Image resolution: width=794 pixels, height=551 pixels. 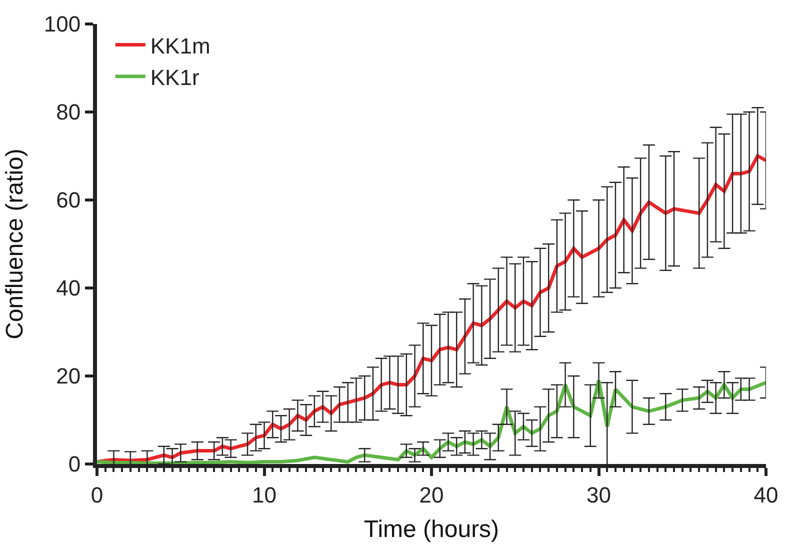 What do you see at coordinates (431, 495) in the screenshot?
I see `x-tick-label: 20` at bounding box center [431, 495].